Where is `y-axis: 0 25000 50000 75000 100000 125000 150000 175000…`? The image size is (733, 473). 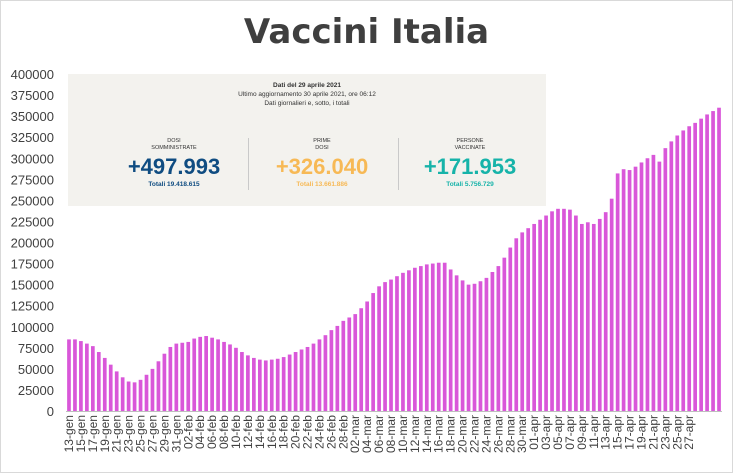 y-axis: 0 25000 50000 75000 100000 125000 150000 175000… is located at coordinates (32, 243).